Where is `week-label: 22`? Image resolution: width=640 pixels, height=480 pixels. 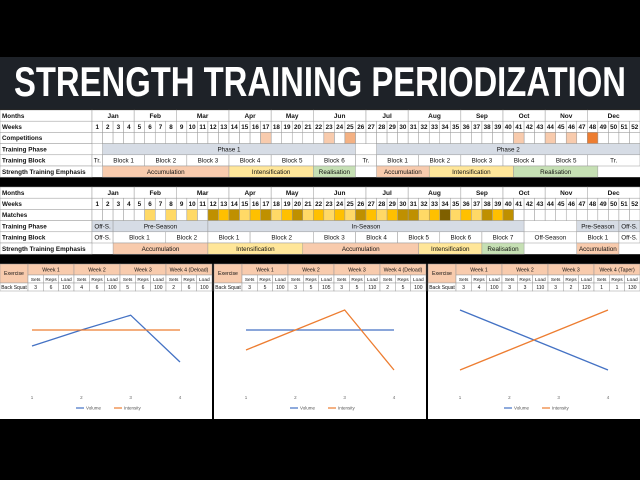
week-label: 22 is located at coordinates (319, 127).